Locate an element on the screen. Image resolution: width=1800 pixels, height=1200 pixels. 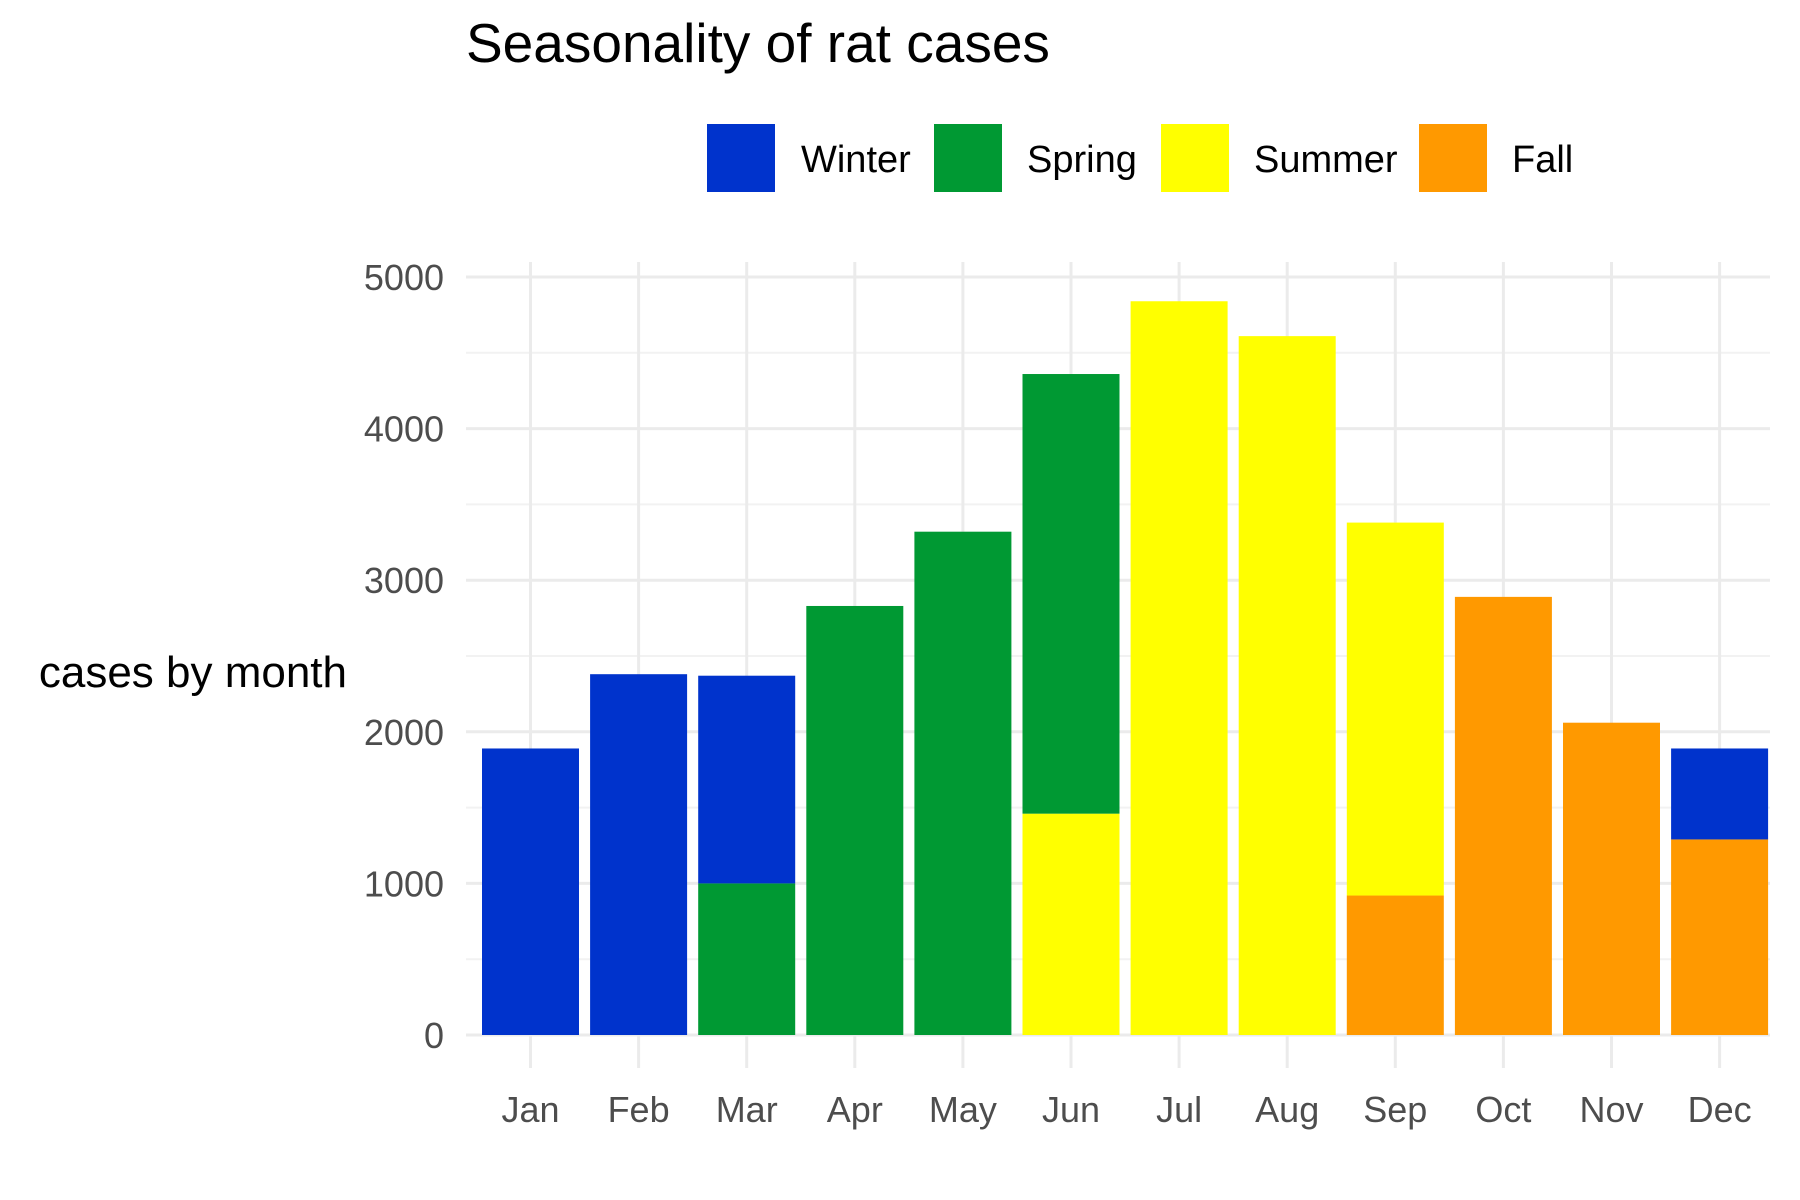
x-tick-label-jun: Jun is located at coordinates (1071, 1109).